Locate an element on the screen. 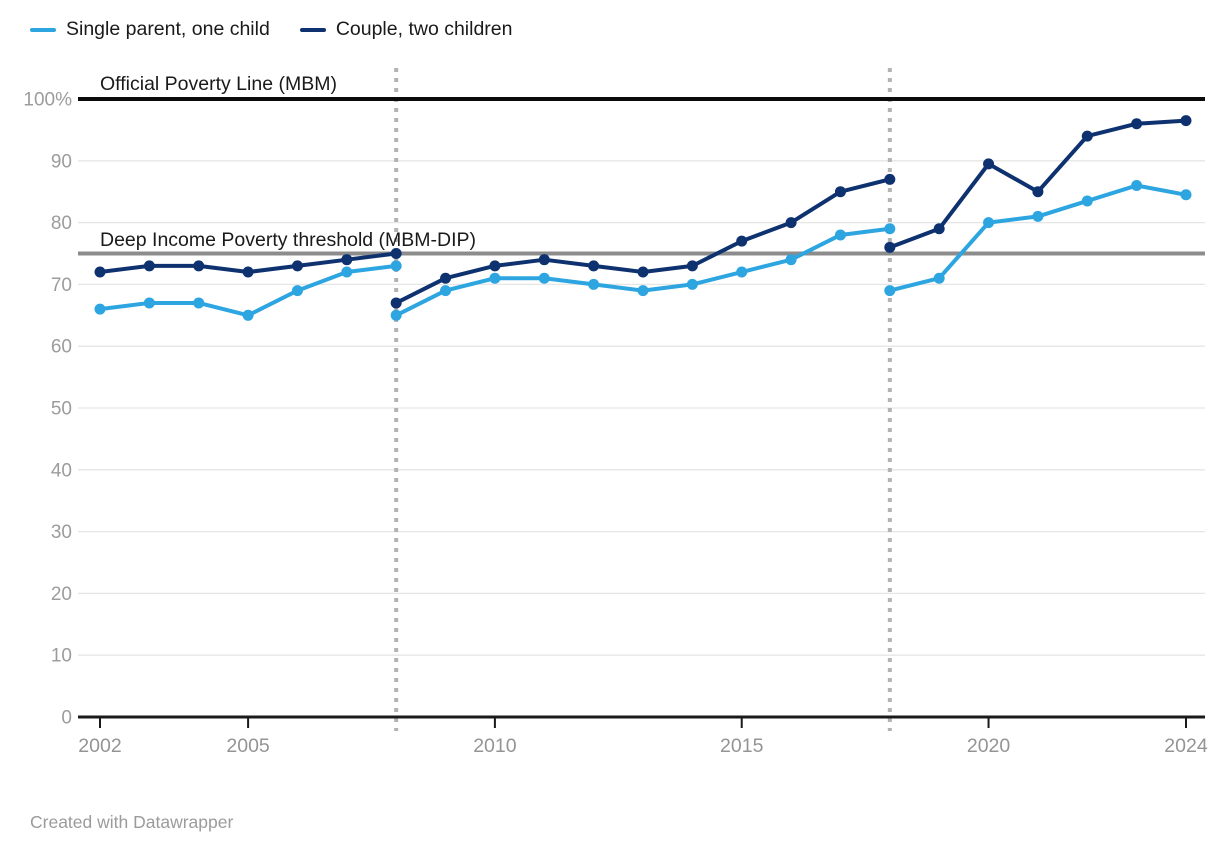  data-point-couple-two-children-2016 is located at coordinates (791, 223).